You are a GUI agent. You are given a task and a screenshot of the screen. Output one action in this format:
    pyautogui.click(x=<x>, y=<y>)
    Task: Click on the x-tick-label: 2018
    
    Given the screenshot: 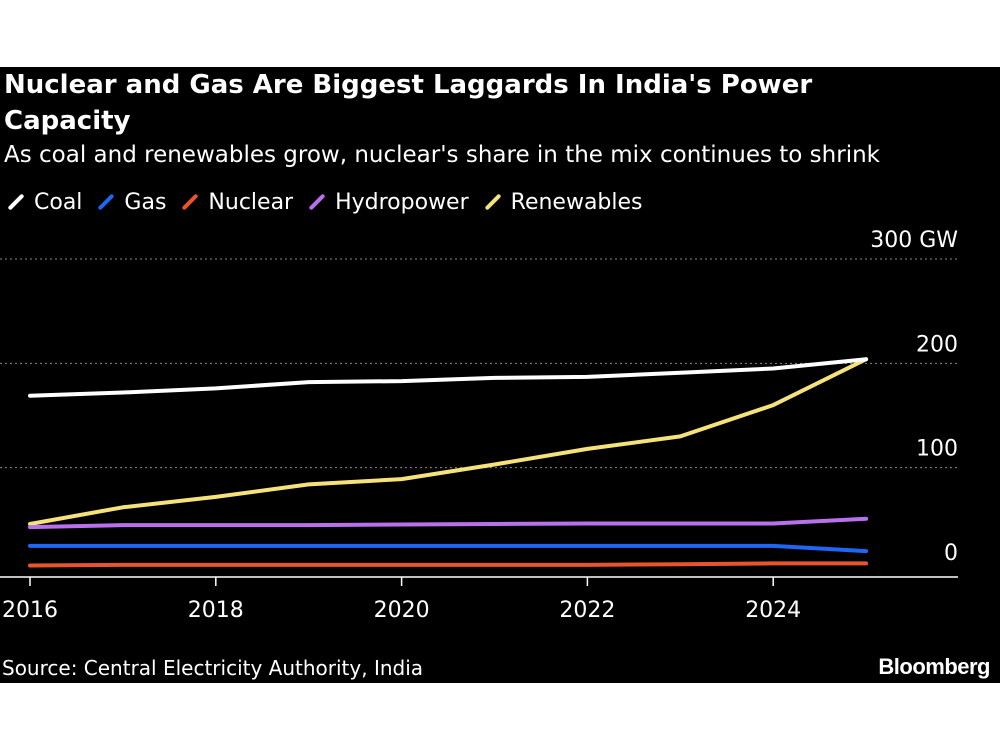 What is the action you would take?
    pyautogui.click(x=216, y=610)
    